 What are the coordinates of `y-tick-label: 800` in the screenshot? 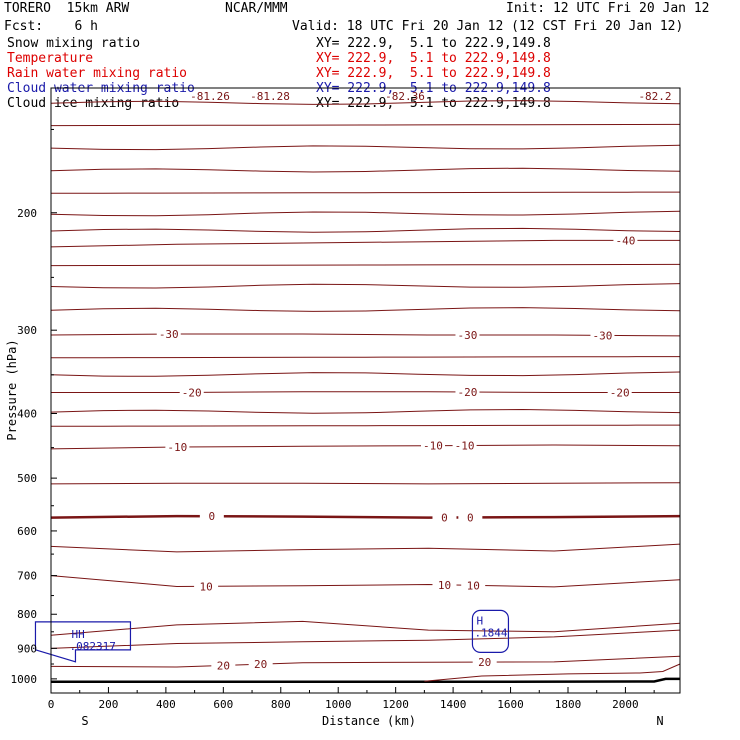 It's located at (27, 614).